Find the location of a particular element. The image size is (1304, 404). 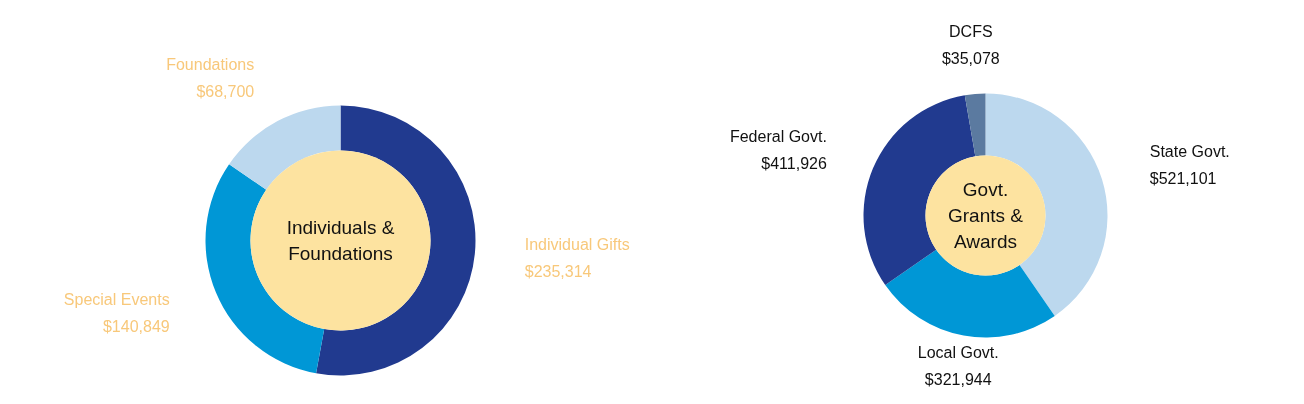

data-label: $140,849 is located at coordinates (136, 326).